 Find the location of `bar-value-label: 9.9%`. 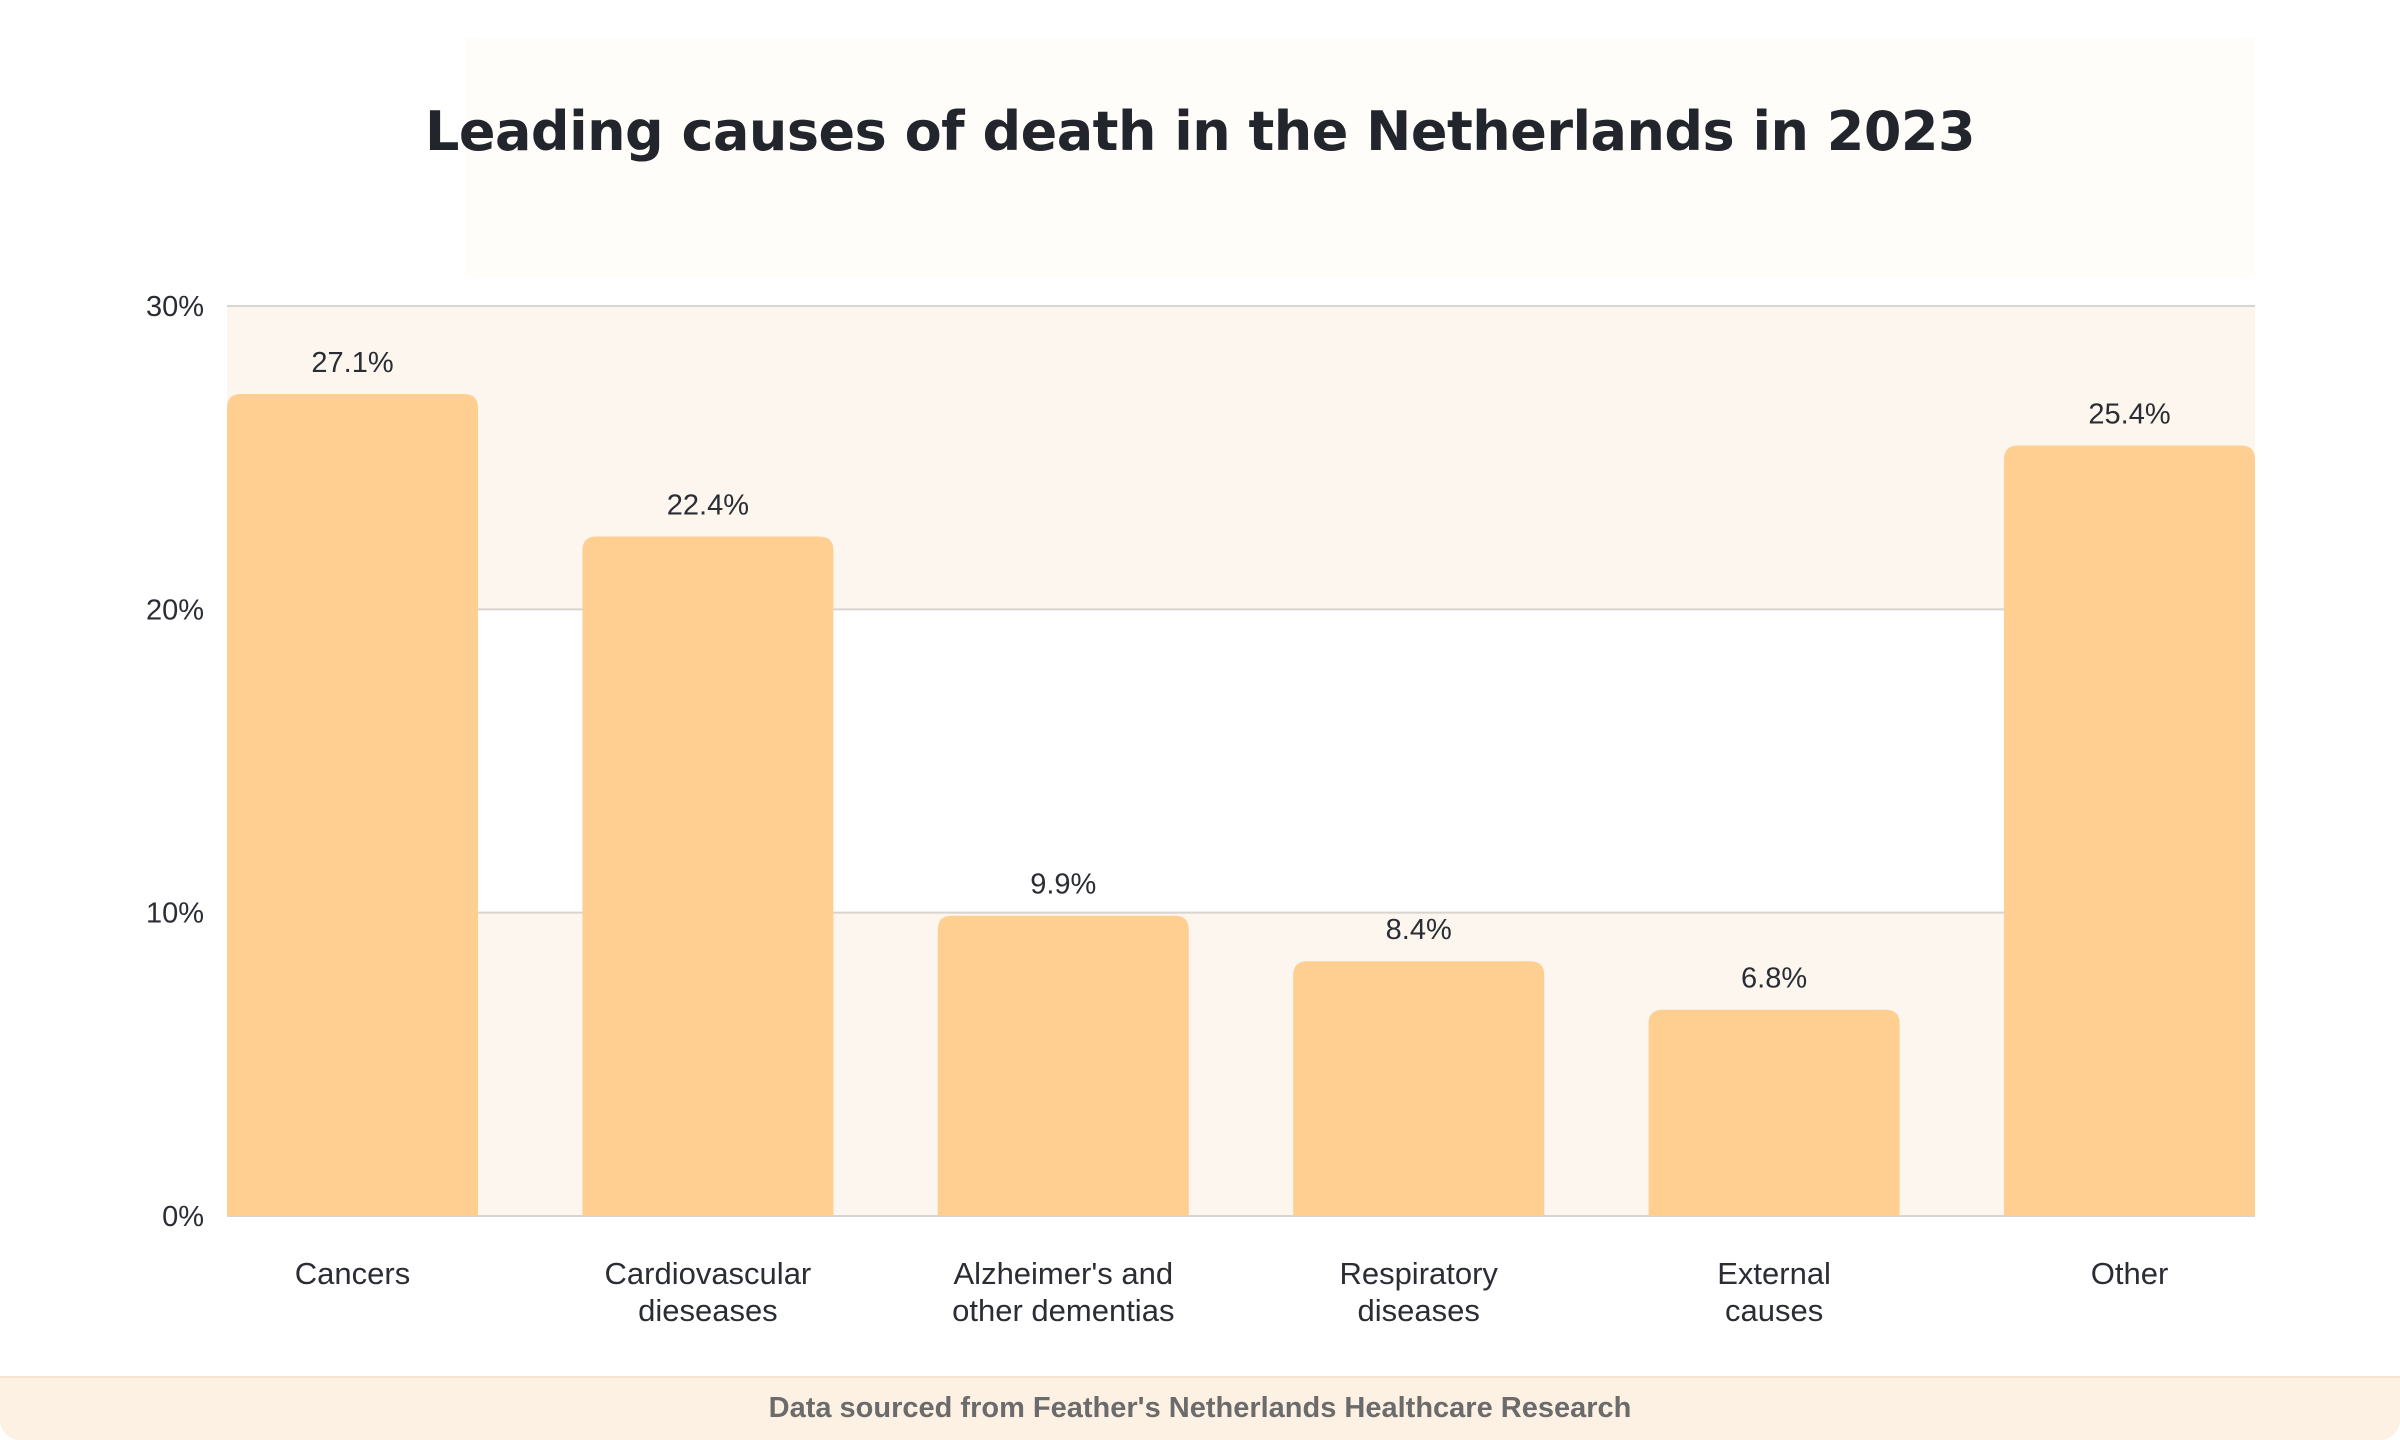

bar-value-label: 9.9% is located at coordinates (1063, 885).